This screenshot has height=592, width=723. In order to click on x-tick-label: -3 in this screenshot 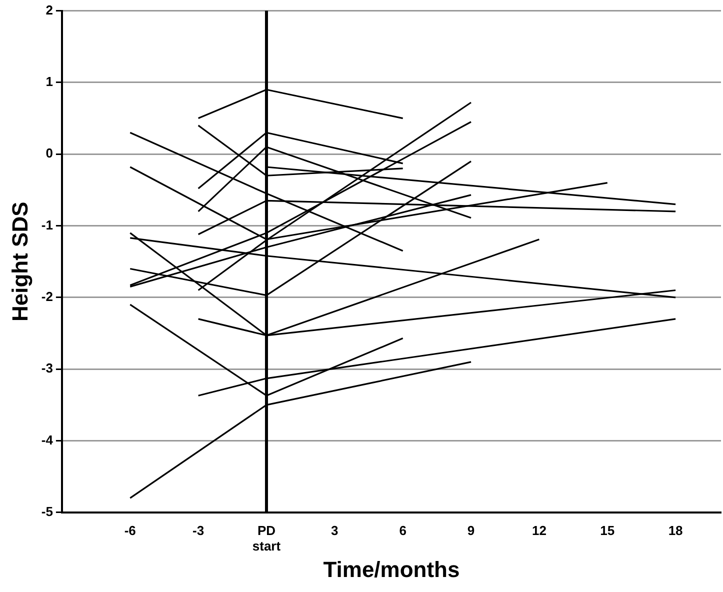, I will do `click(198, 530)`.